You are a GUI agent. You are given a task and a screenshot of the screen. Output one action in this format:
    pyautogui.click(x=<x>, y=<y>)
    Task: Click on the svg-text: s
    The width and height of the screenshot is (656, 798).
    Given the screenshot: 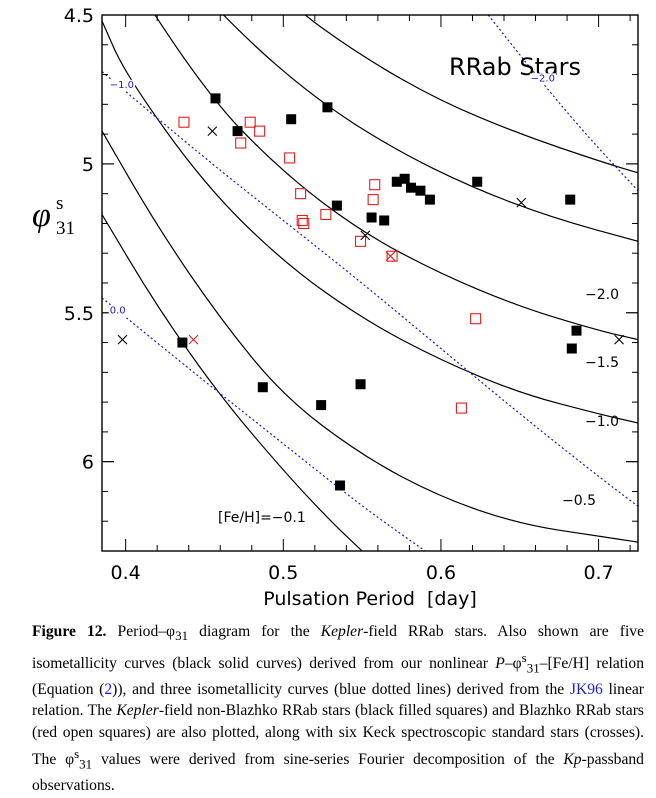 What is the action you would take?
    pyautogui.click(x=59, y=203)
    